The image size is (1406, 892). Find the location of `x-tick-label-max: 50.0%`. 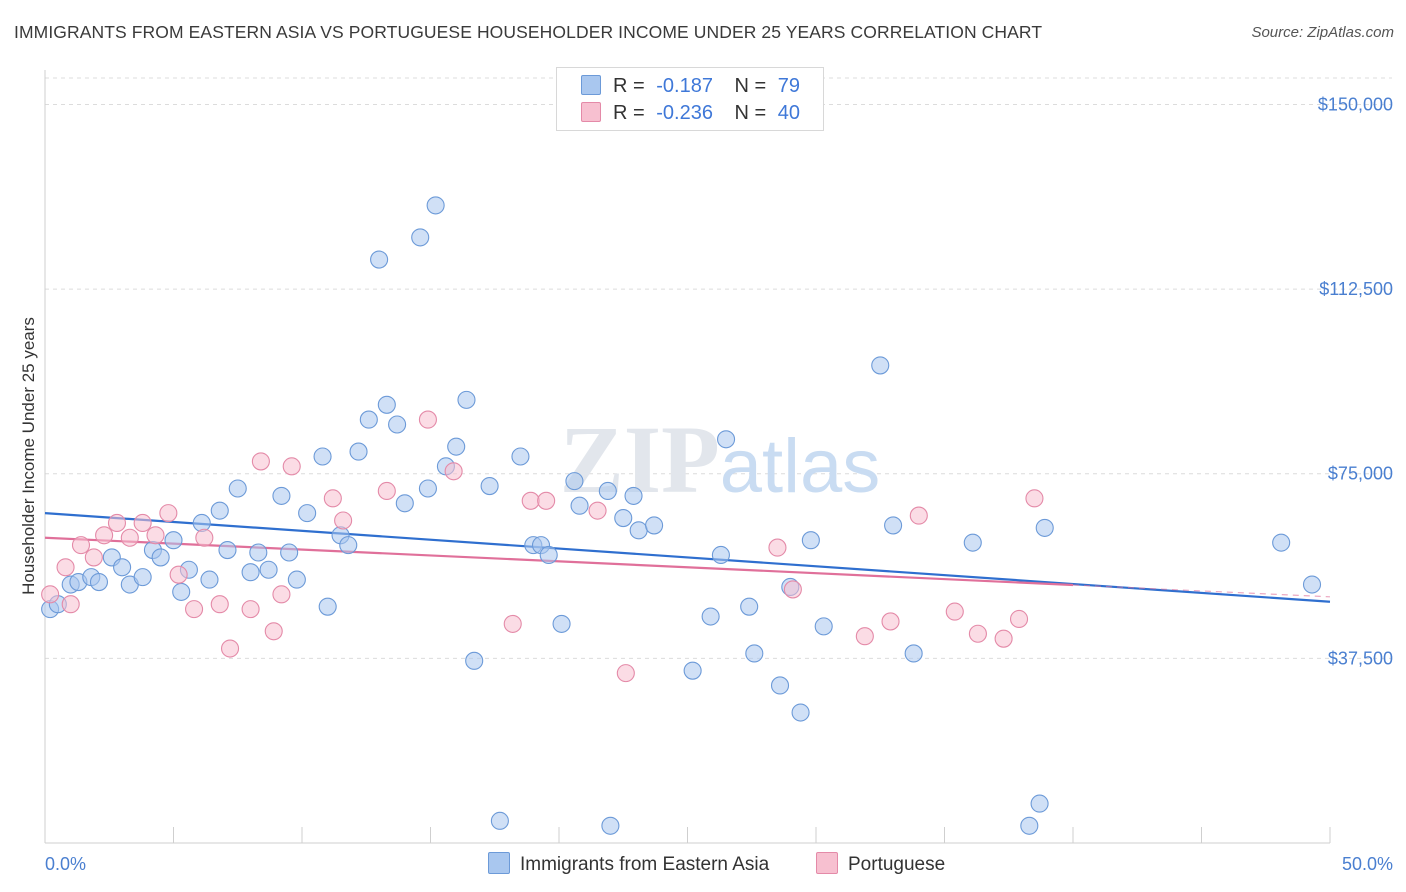

x-tick-label-max: 50.0% is located at coordinates (1367, 864).